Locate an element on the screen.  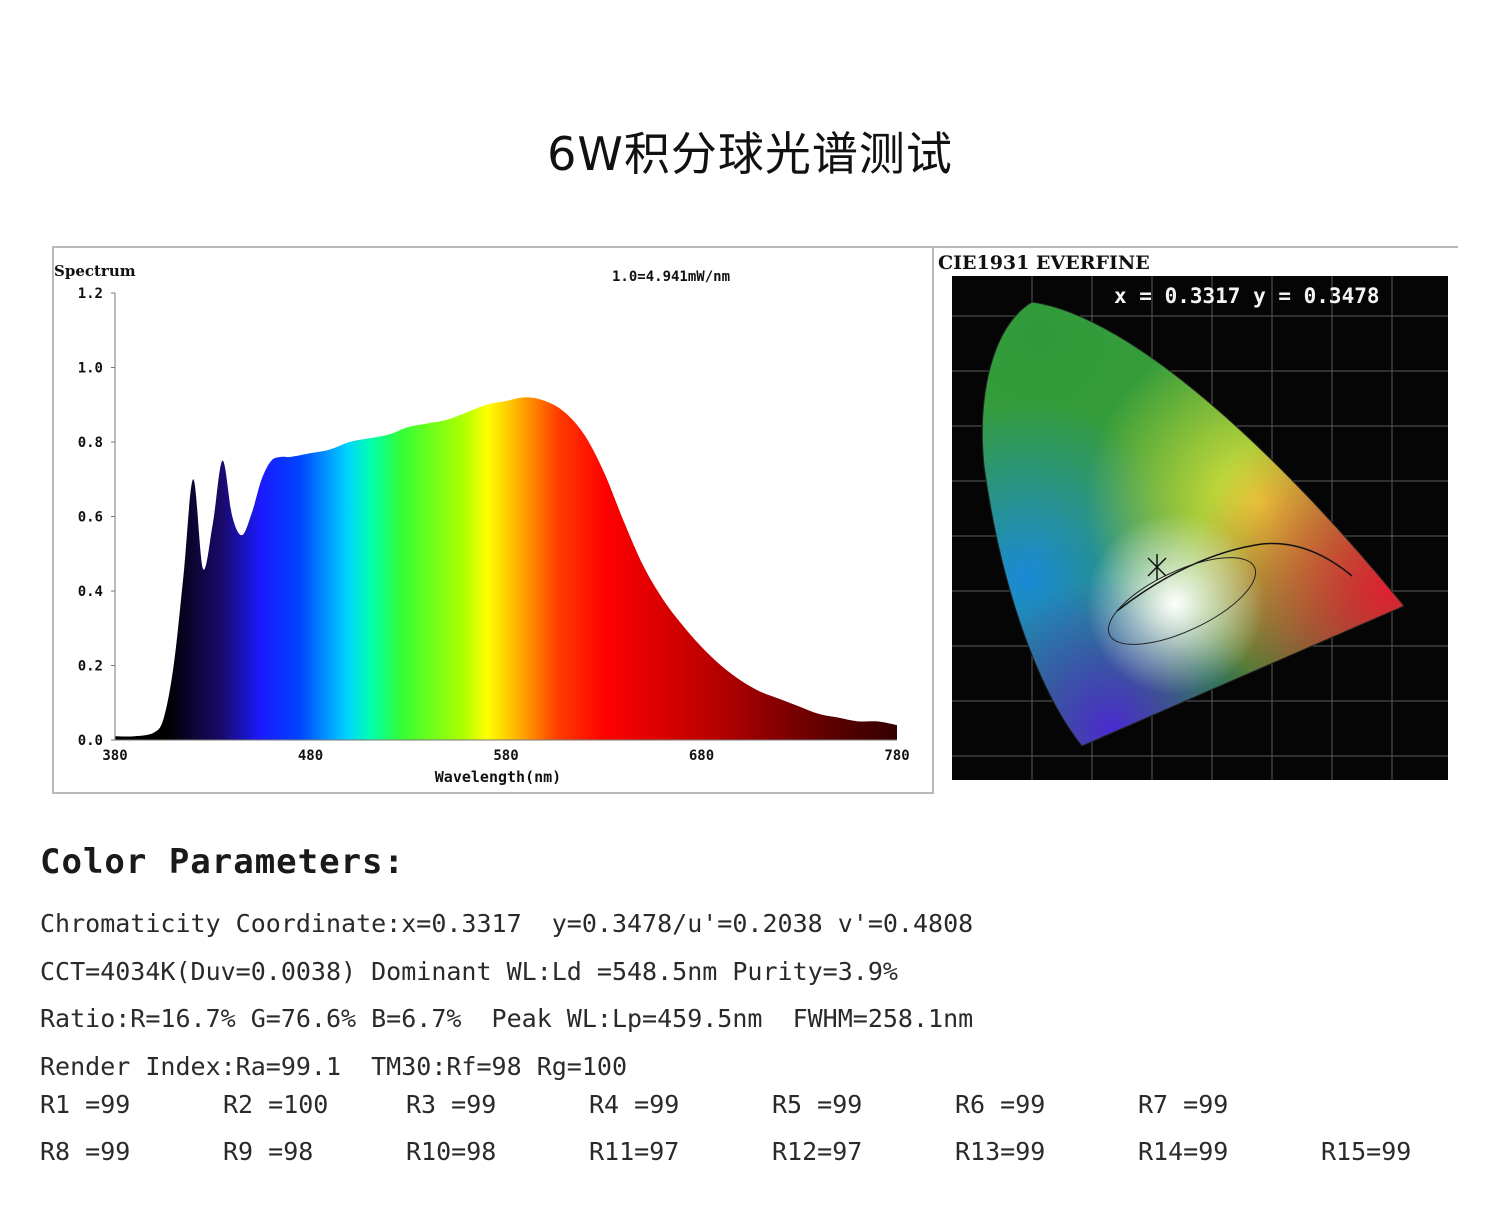
macadam-ellipse is located at coordinates (1182, 601).